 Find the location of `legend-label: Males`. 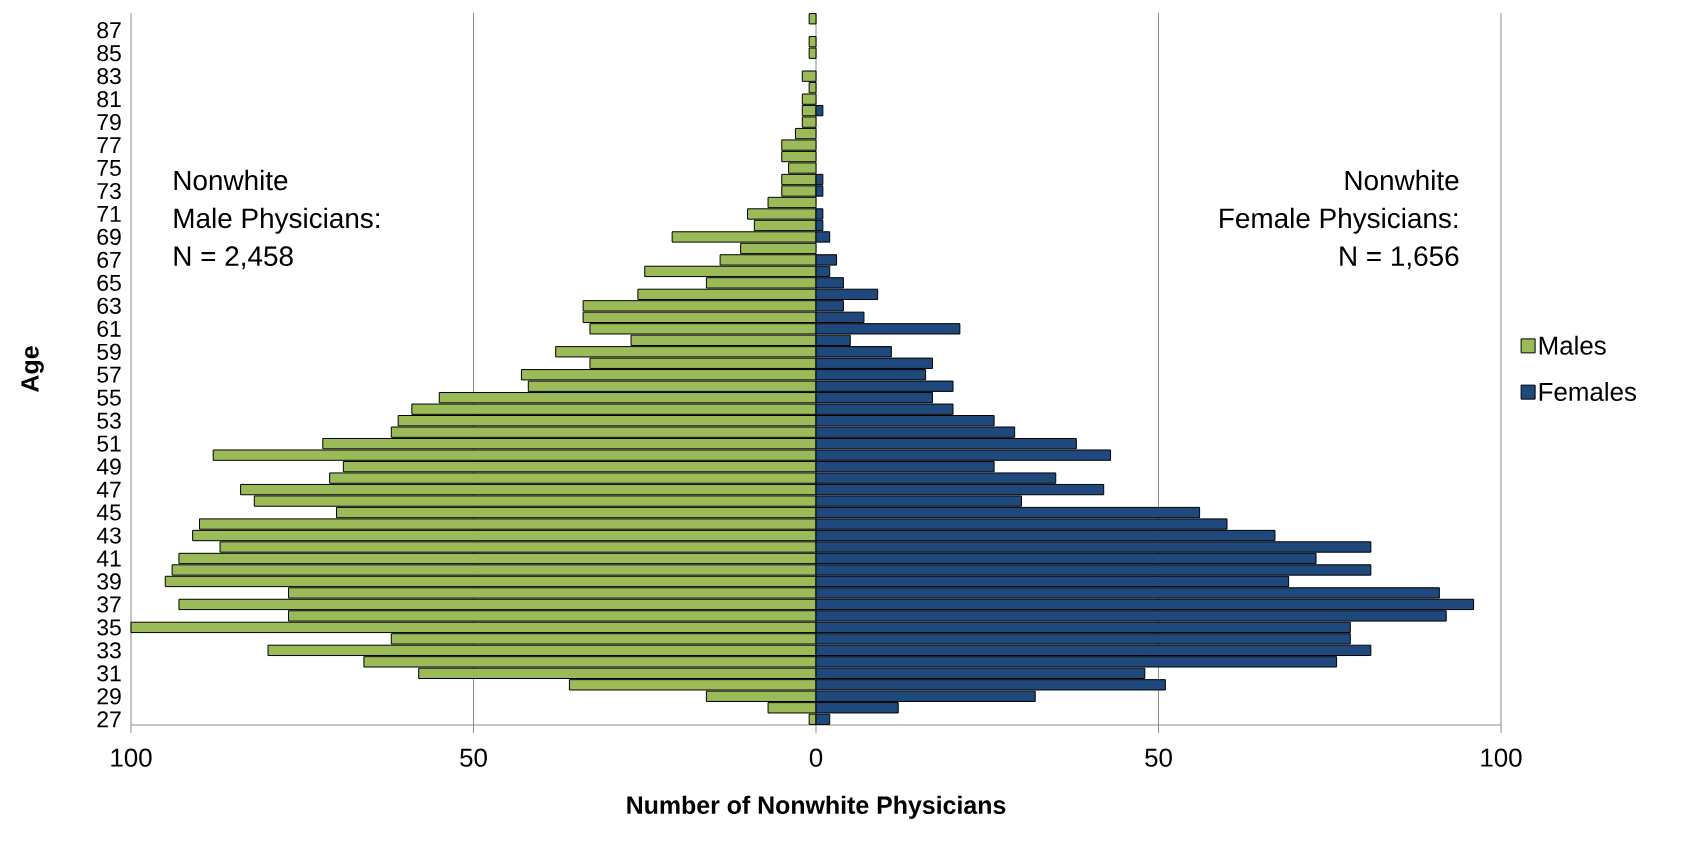

legend-label: Males is located at coordinates (1572, 345).